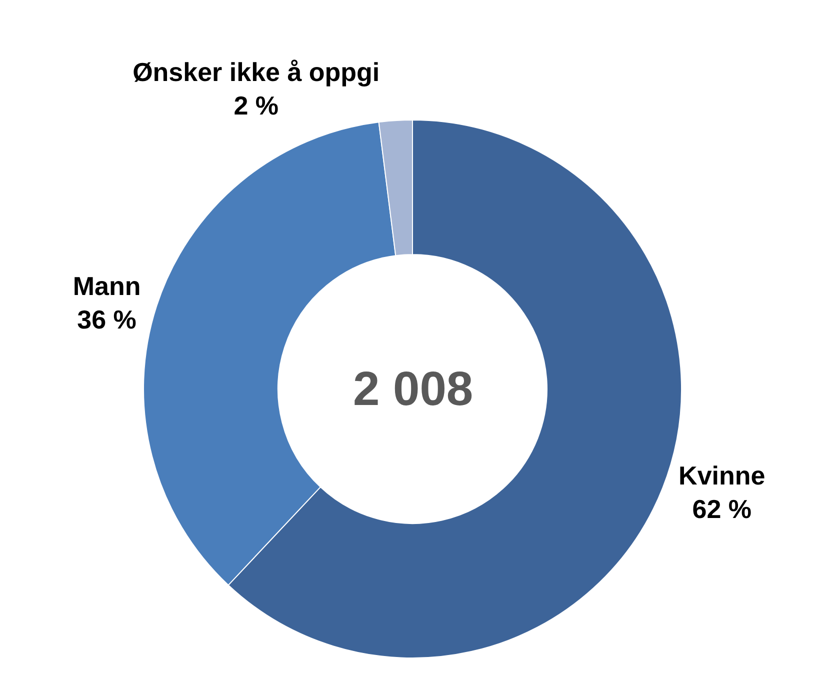  I want to click on data-label: 36 %, so click(106, 319).